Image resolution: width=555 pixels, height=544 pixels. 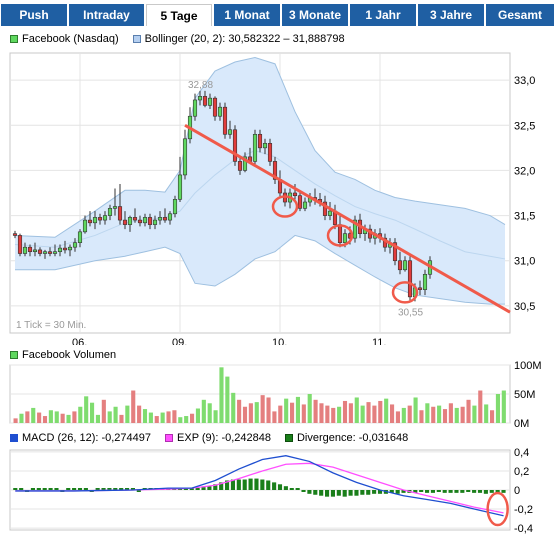 I want to click on tab-gesamt: Gesamt, so click(x=520, y=15).